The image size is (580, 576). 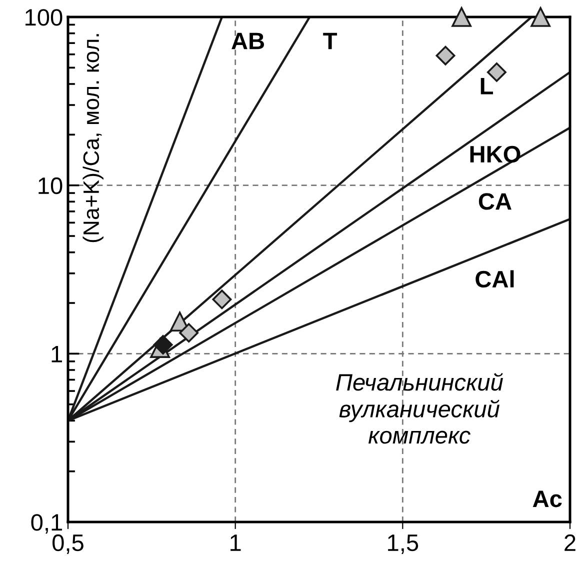 What do you see at coordinates (495, 154) in the screenshot?
I see `series-label: HKO` at bounding box center [495, 154].